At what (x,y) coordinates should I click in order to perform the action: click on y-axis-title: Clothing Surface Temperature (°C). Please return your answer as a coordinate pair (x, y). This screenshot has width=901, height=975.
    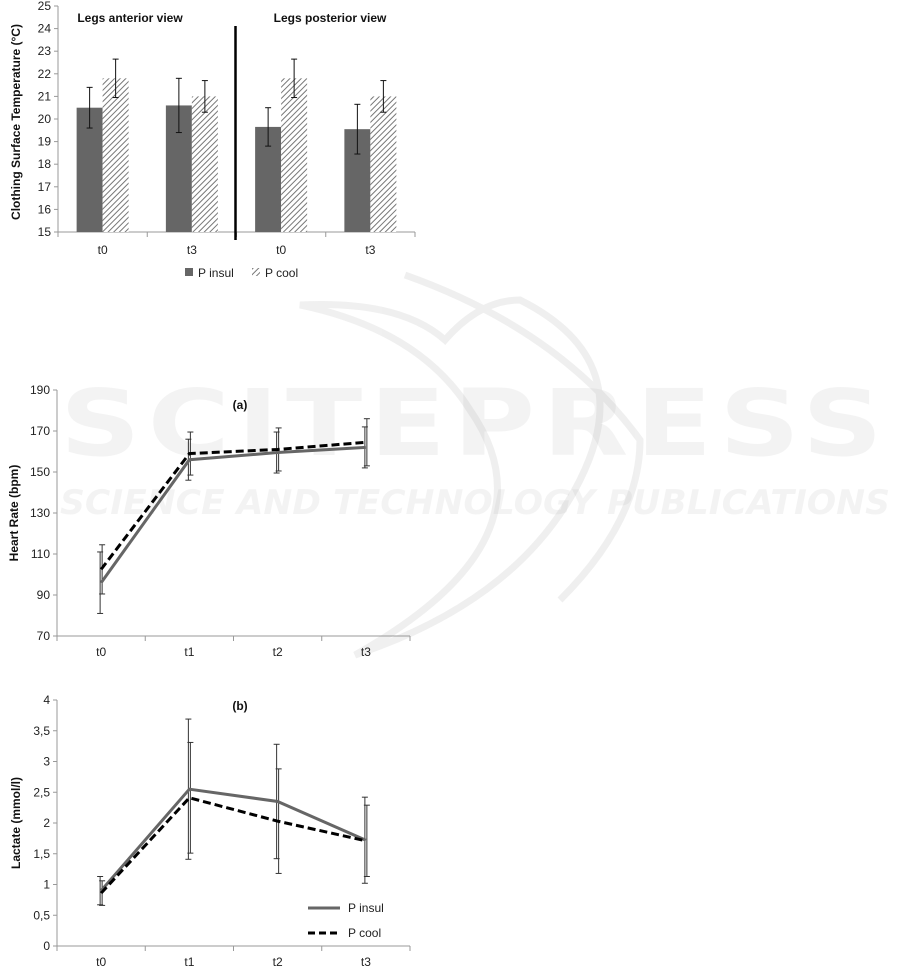
    Looking at the image, I should click on (16, 122).